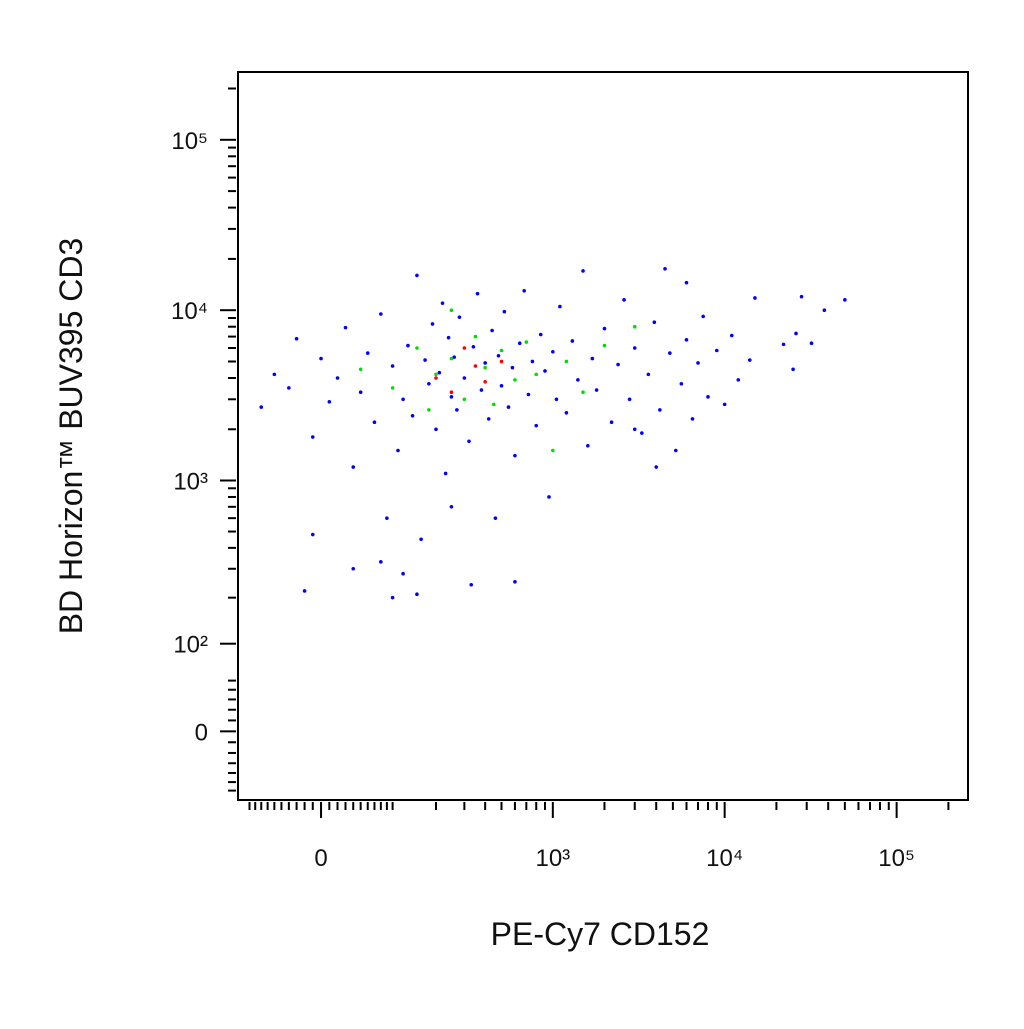 This screenshot has width=1024, height=1029. What do you see at coordinates (201, 732) in the screenshot?
I see `y-tick-label: 0` at bounding box center [201, 732].